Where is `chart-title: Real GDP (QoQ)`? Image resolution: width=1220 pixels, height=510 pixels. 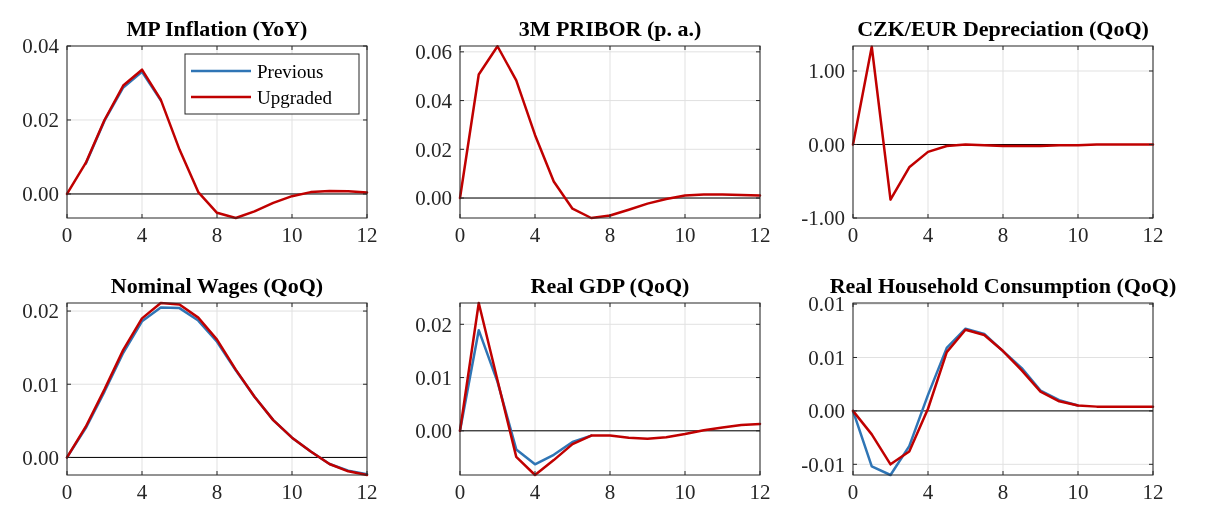 chart-title: Real GDP (QoQ) is located at coordinates (610, 285).